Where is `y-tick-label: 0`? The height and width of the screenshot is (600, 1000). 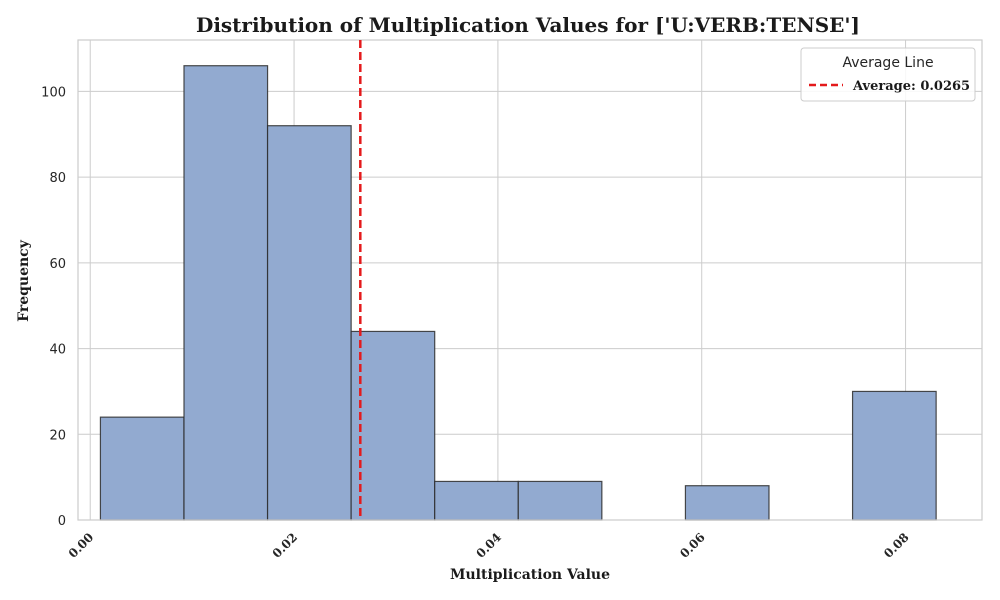
y-tick-label: 0 is located at coordinates (62, 521).